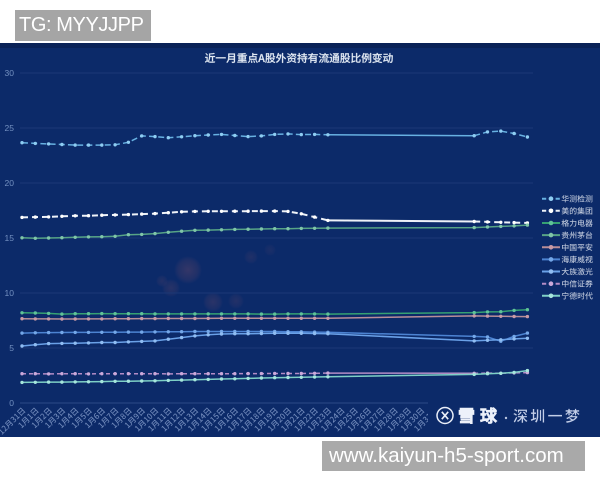 This screenshot has height=480, width=600. What do you see at coordinates (10, 238) in the screenshot?
I see `svg-text: 15` at bounding box center [10, 238].